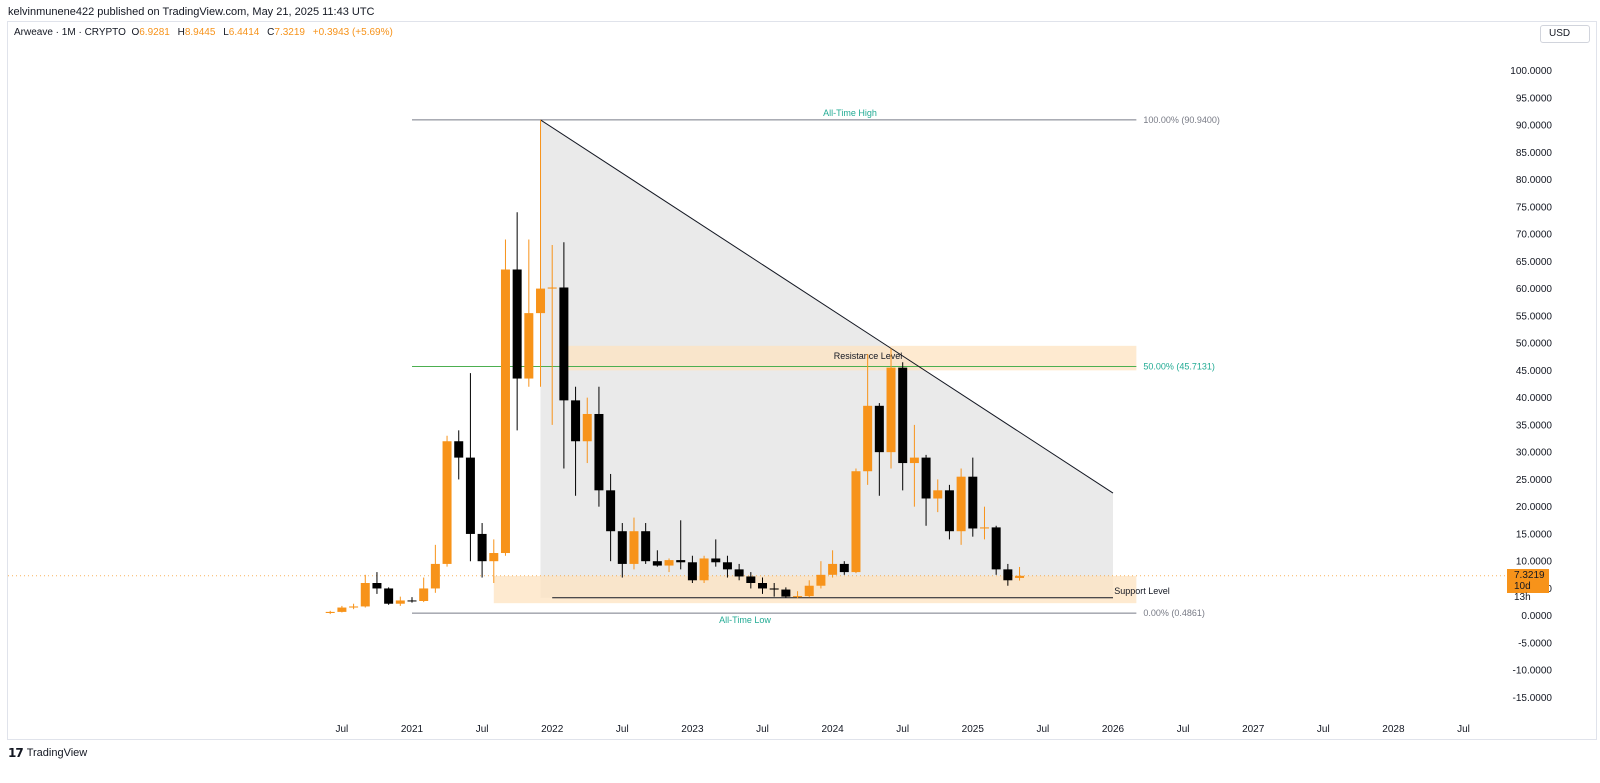 Image resolution: width=1600 pixels, height=783 pixels. Describe the element at coordinates (70, 32) in the screenshot. I see `symbol-name: Arweave · 1M · CRYPTO` at that location.